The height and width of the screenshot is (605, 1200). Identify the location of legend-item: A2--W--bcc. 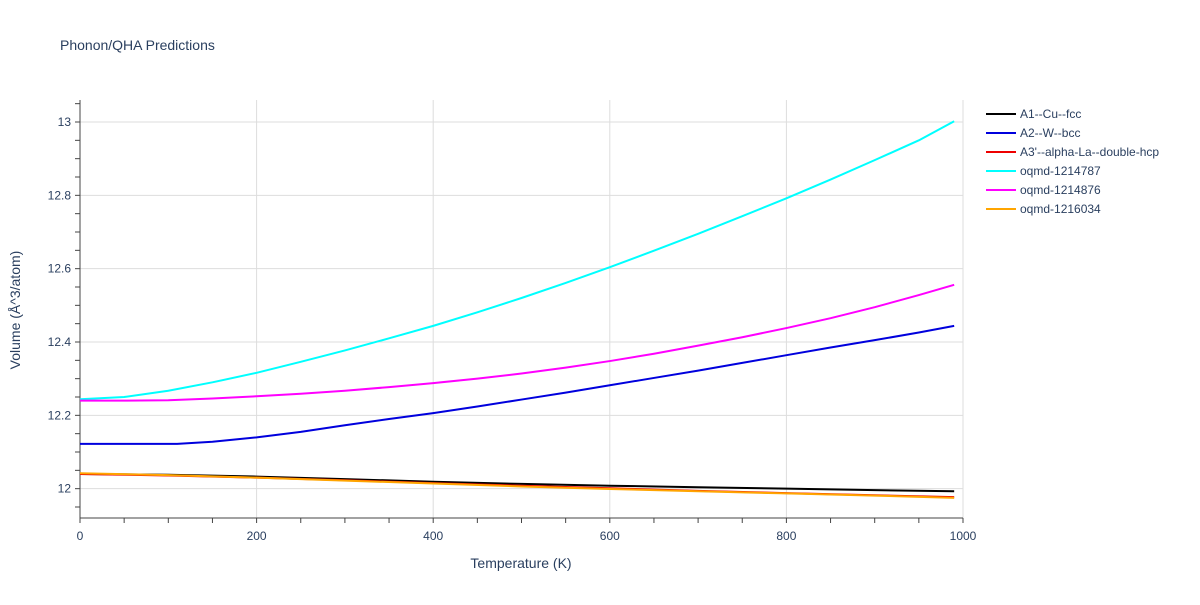
(1033, 133).